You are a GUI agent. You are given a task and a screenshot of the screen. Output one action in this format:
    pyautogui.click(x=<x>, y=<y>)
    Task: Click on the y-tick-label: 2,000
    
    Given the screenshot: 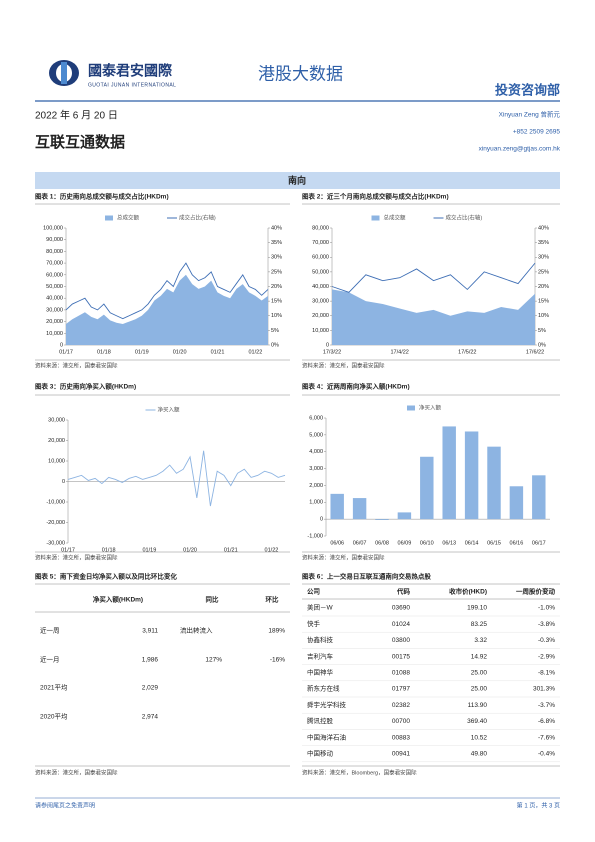 What is the action you would take?
    pyautogui.click(x=316, y=486)
    